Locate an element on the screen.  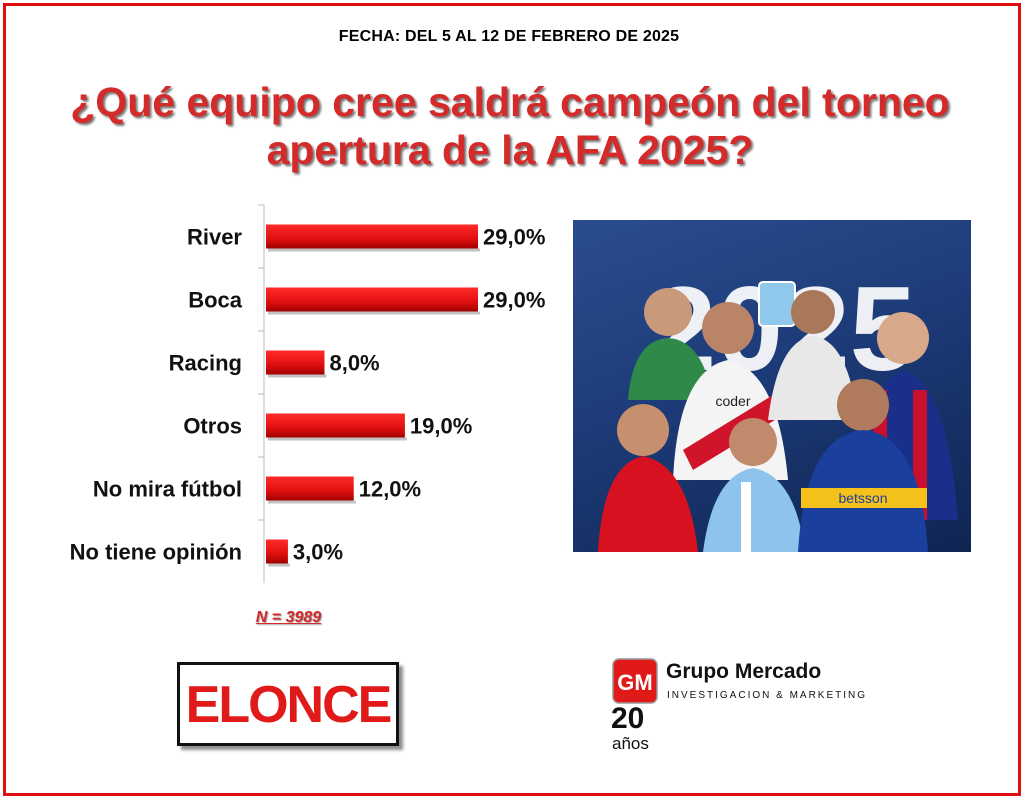
players-illustration: 2025 betsson coder is located at coordinates (778, 407).